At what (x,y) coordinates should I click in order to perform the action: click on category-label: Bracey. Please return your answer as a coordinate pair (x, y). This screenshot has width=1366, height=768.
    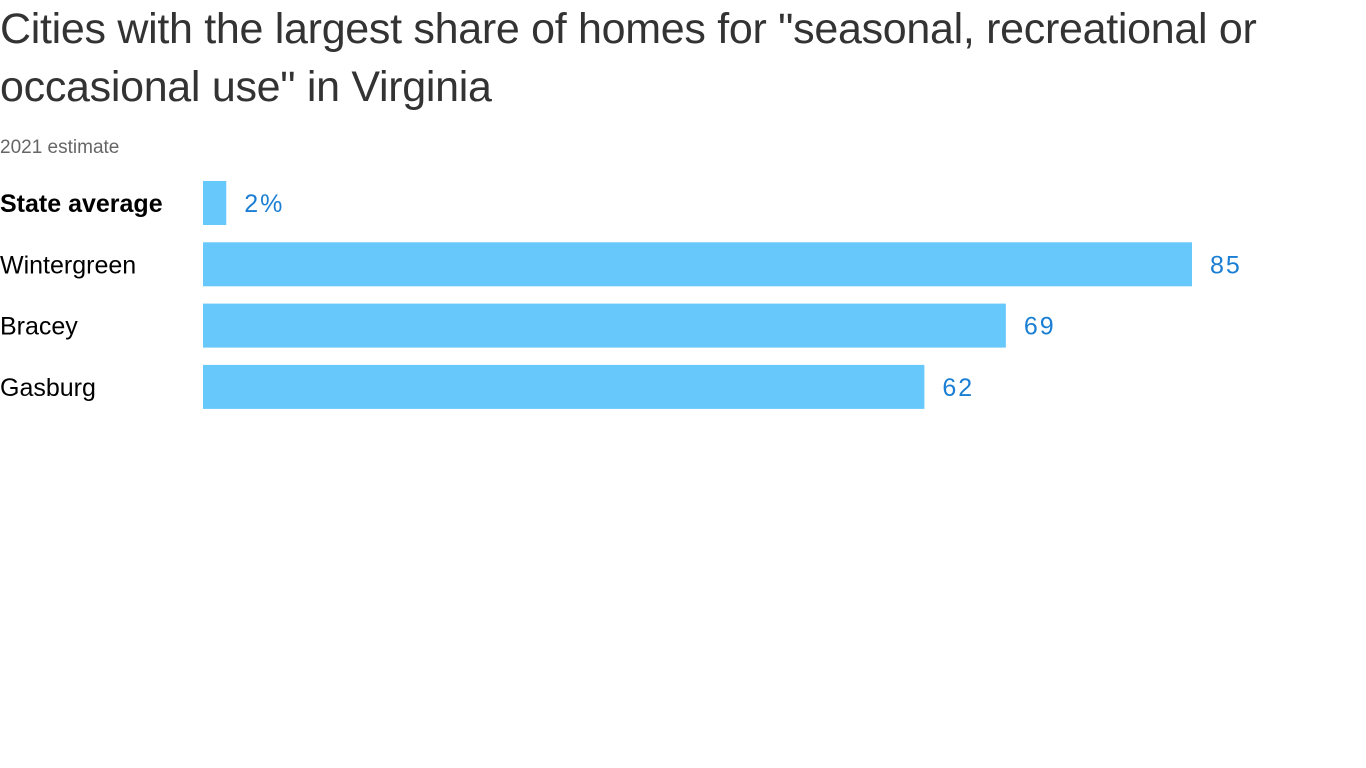
    Looking at the image, I should click on (39, 327).